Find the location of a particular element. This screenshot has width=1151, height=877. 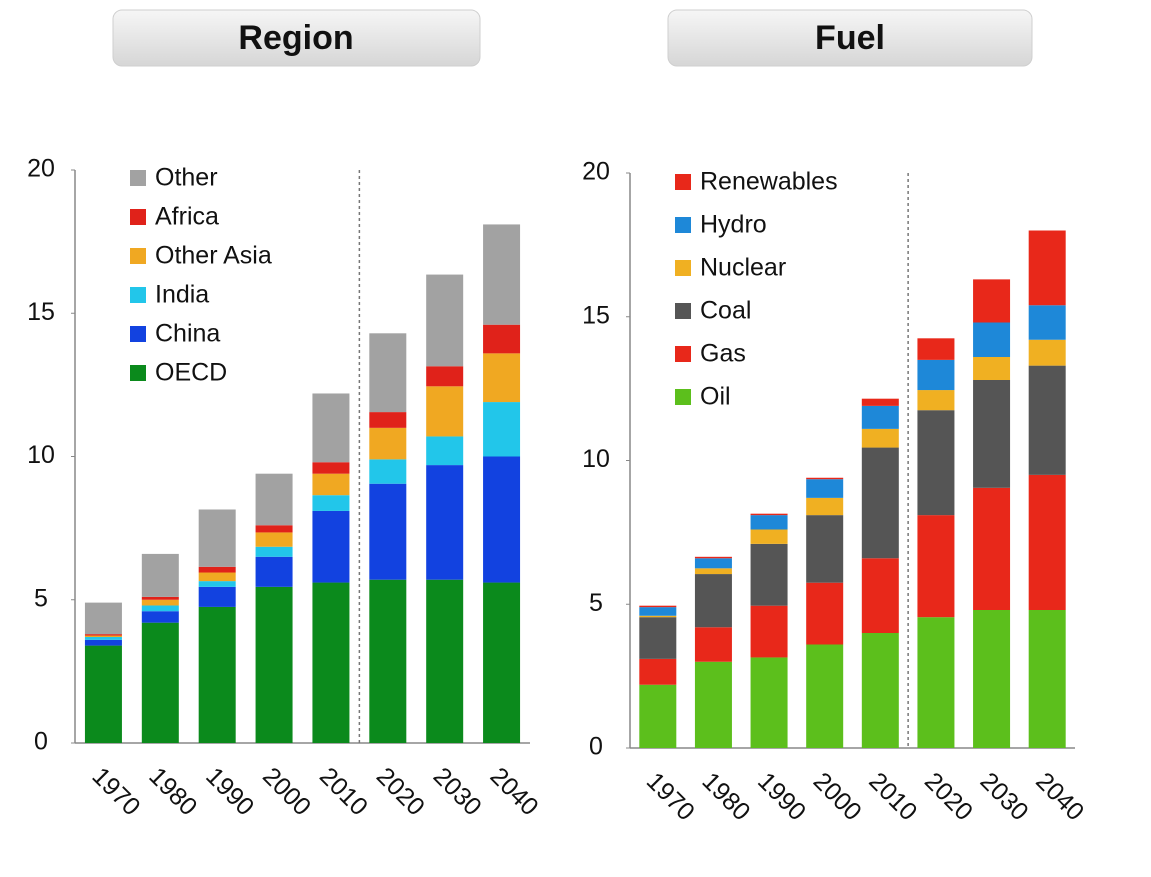

legend-label: Gas is located at coordinates (723, 354).